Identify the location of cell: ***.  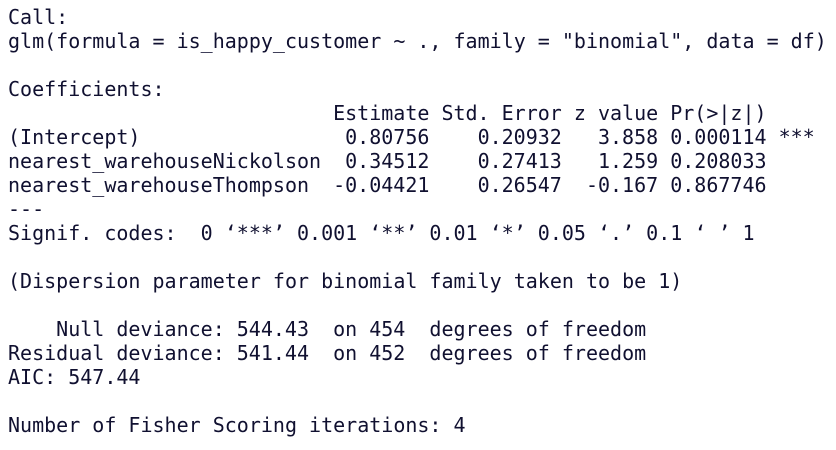
(796, 137).